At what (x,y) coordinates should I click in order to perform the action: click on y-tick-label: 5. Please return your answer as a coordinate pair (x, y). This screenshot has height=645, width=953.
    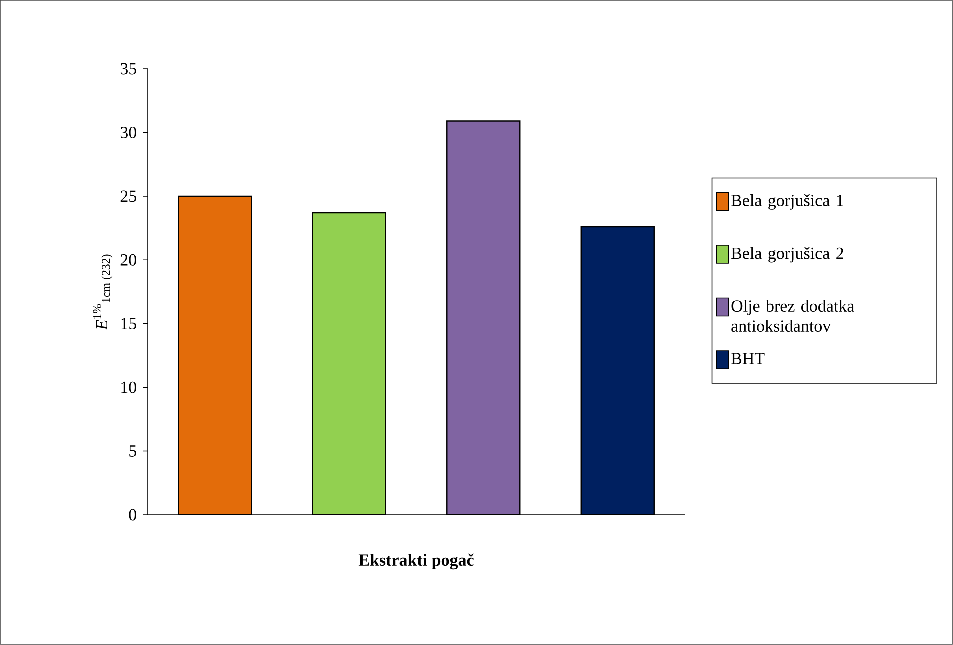
    Looking at the image, I should click on (133, 451).